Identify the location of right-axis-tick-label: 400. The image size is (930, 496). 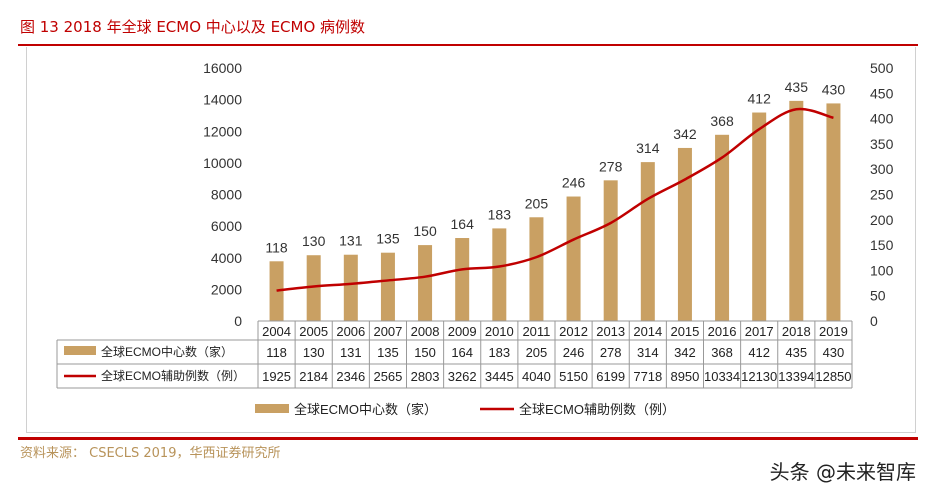
(882, 119).